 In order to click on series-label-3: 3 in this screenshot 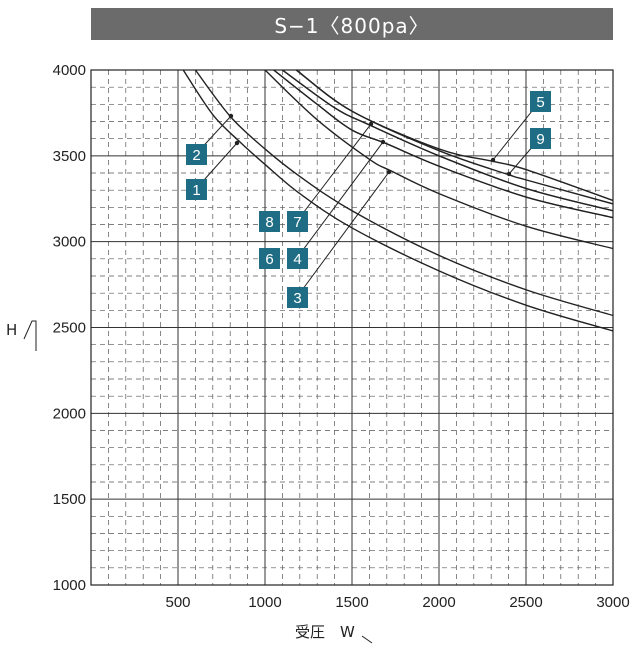, I will do `click(297, 298)`.